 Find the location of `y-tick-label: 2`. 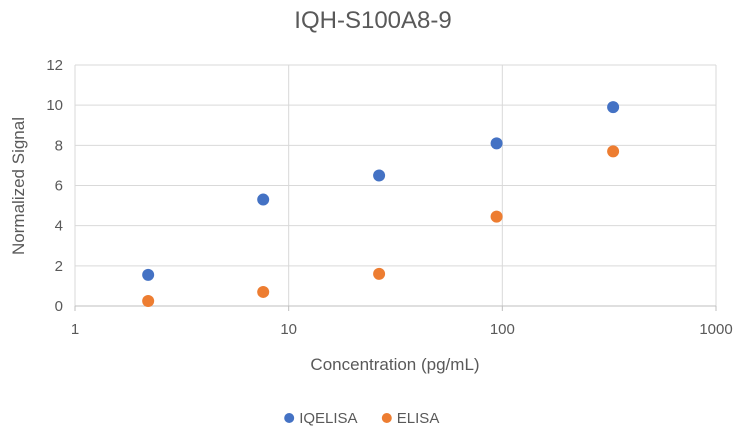

y-tick-label: 2 is located at coordinates (59, 266).